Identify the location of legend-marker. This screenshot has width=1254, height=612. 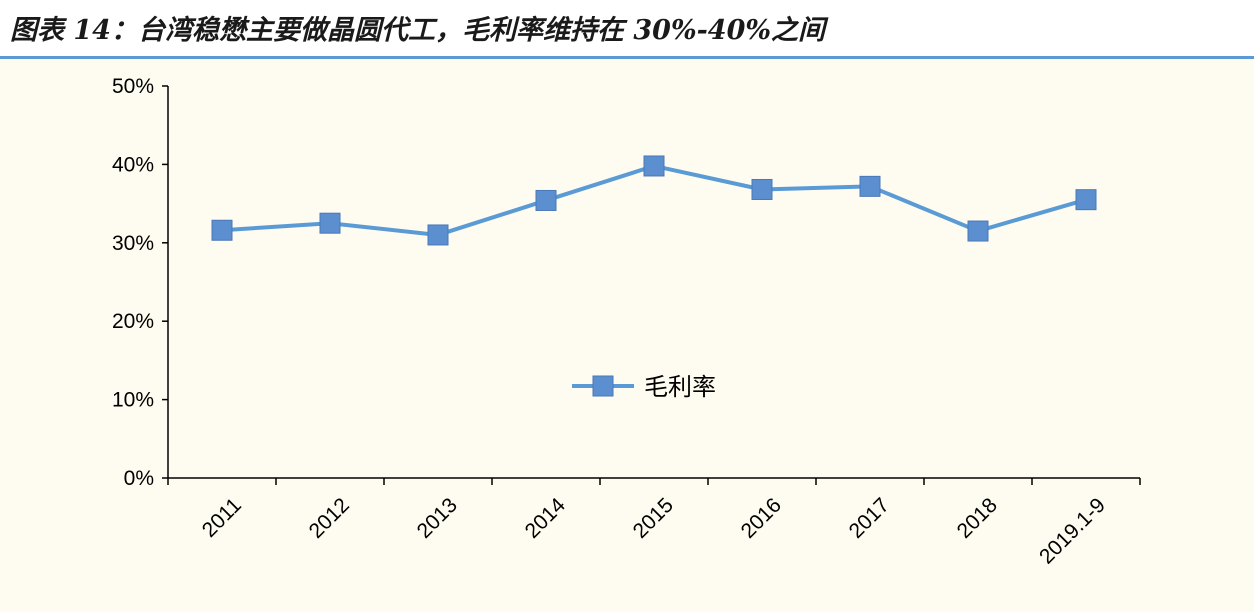
(603, 386).